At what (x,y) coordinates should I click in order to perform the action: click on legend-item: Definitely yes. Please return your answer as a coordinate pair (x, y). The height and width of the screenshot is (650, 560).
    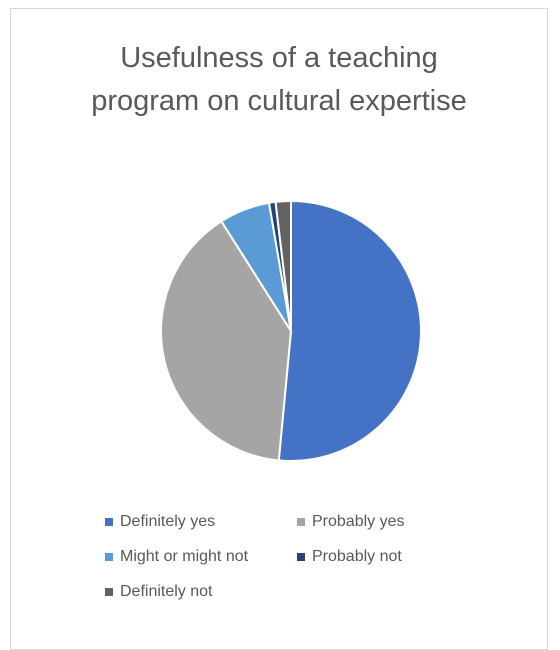
    Looking at the image, I should click on (201, 521).